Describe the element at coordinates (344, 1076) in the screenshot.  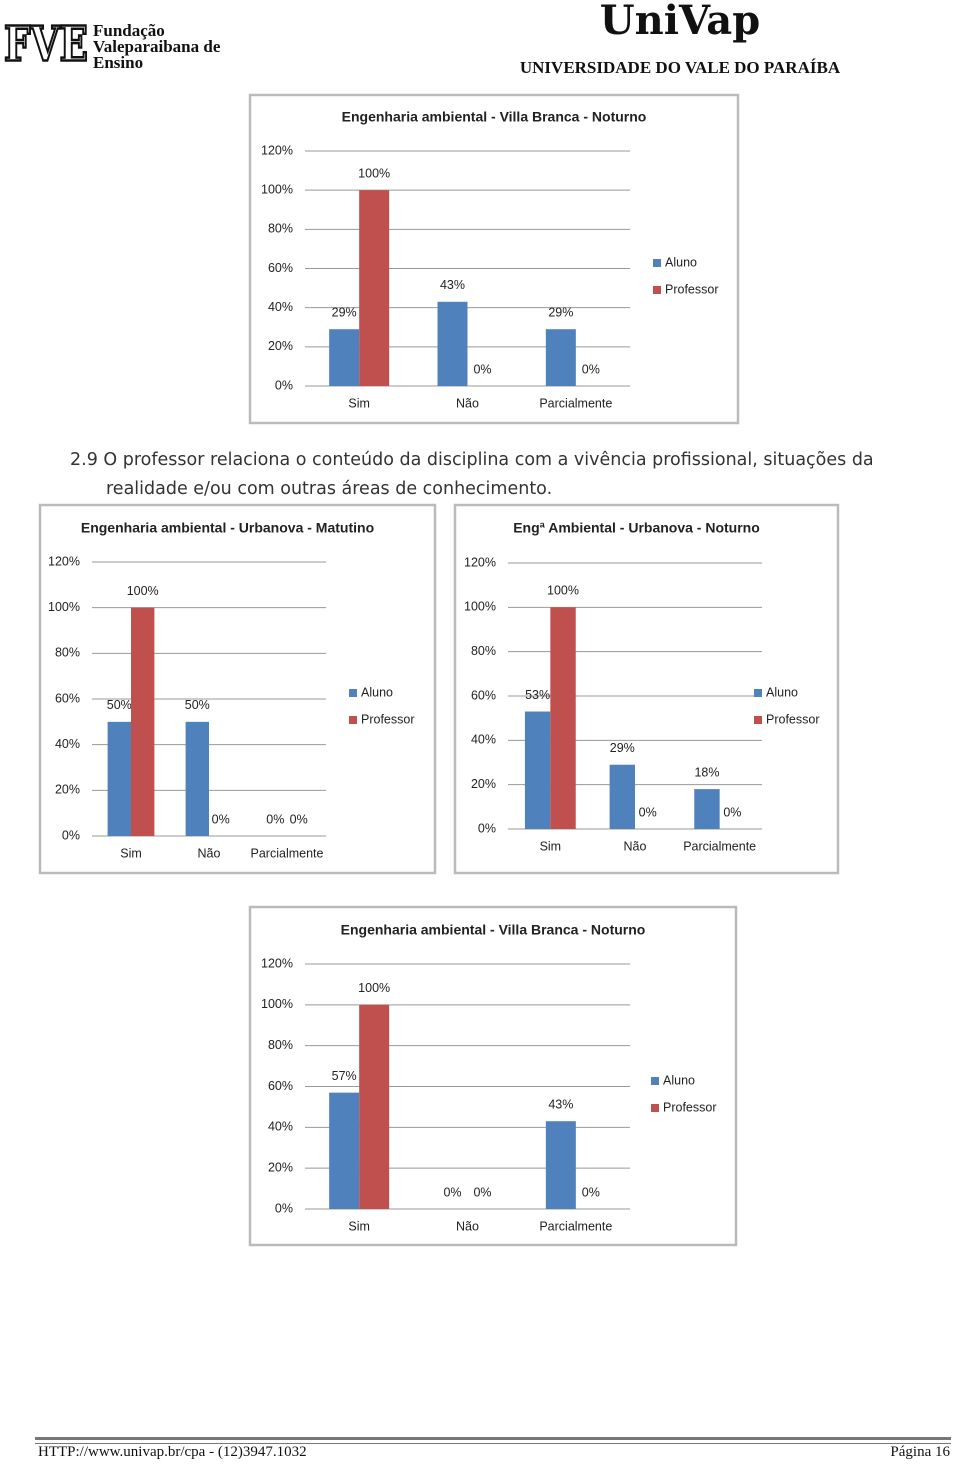
I see `value-label: 57%` at that location.